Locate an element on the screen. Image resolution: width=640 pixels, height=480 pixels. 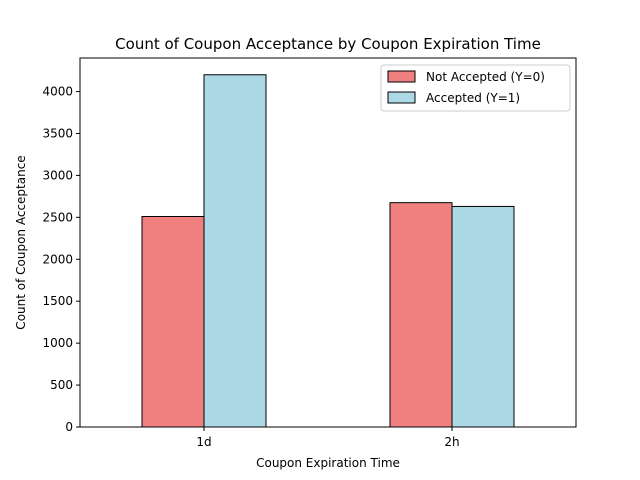
y-tick-label: 500 is located at coordinates (61, 385).